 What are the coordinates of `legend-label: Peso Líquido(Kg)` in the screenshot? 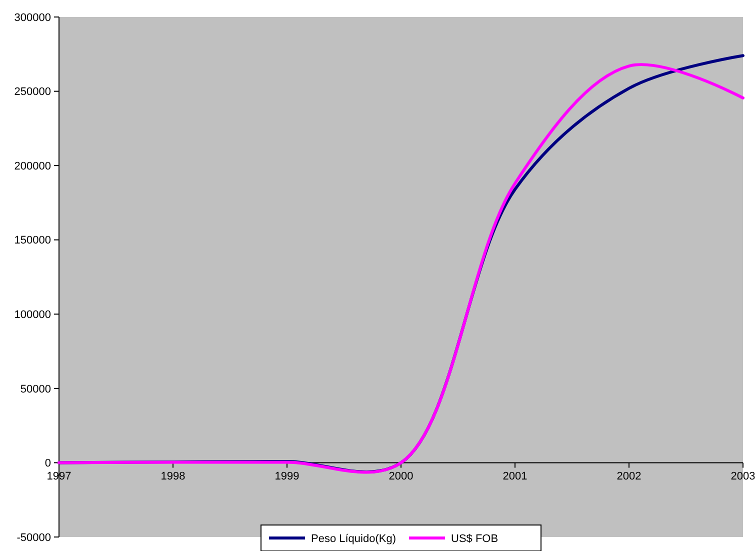 It's located at (353, 538).